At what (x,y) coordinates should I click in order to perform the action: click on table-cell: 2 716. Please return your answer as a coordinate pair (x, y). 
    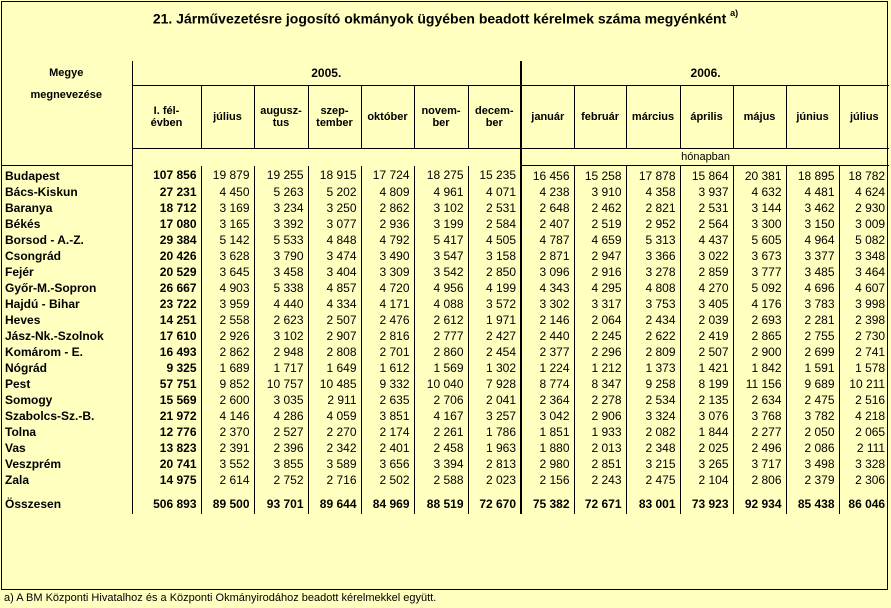
    Looking at the image, I should click on (334, 480).